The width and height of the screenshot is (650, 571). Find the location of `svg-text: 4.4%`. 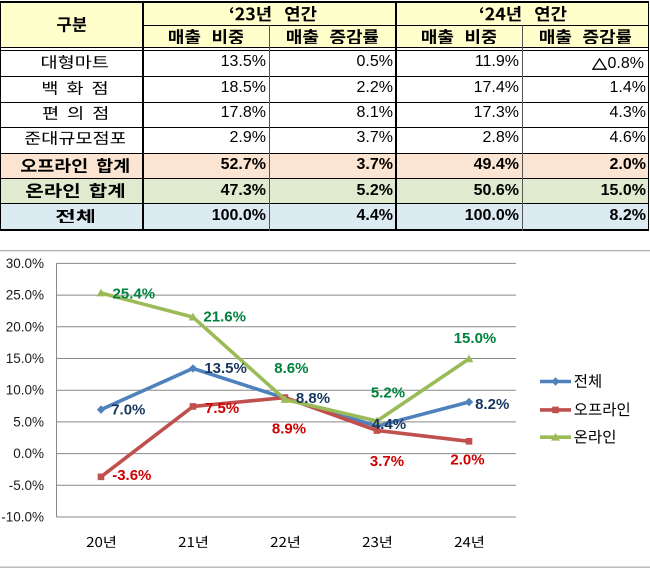

svg-text: 4.4% is located at coordinates (389, 424).